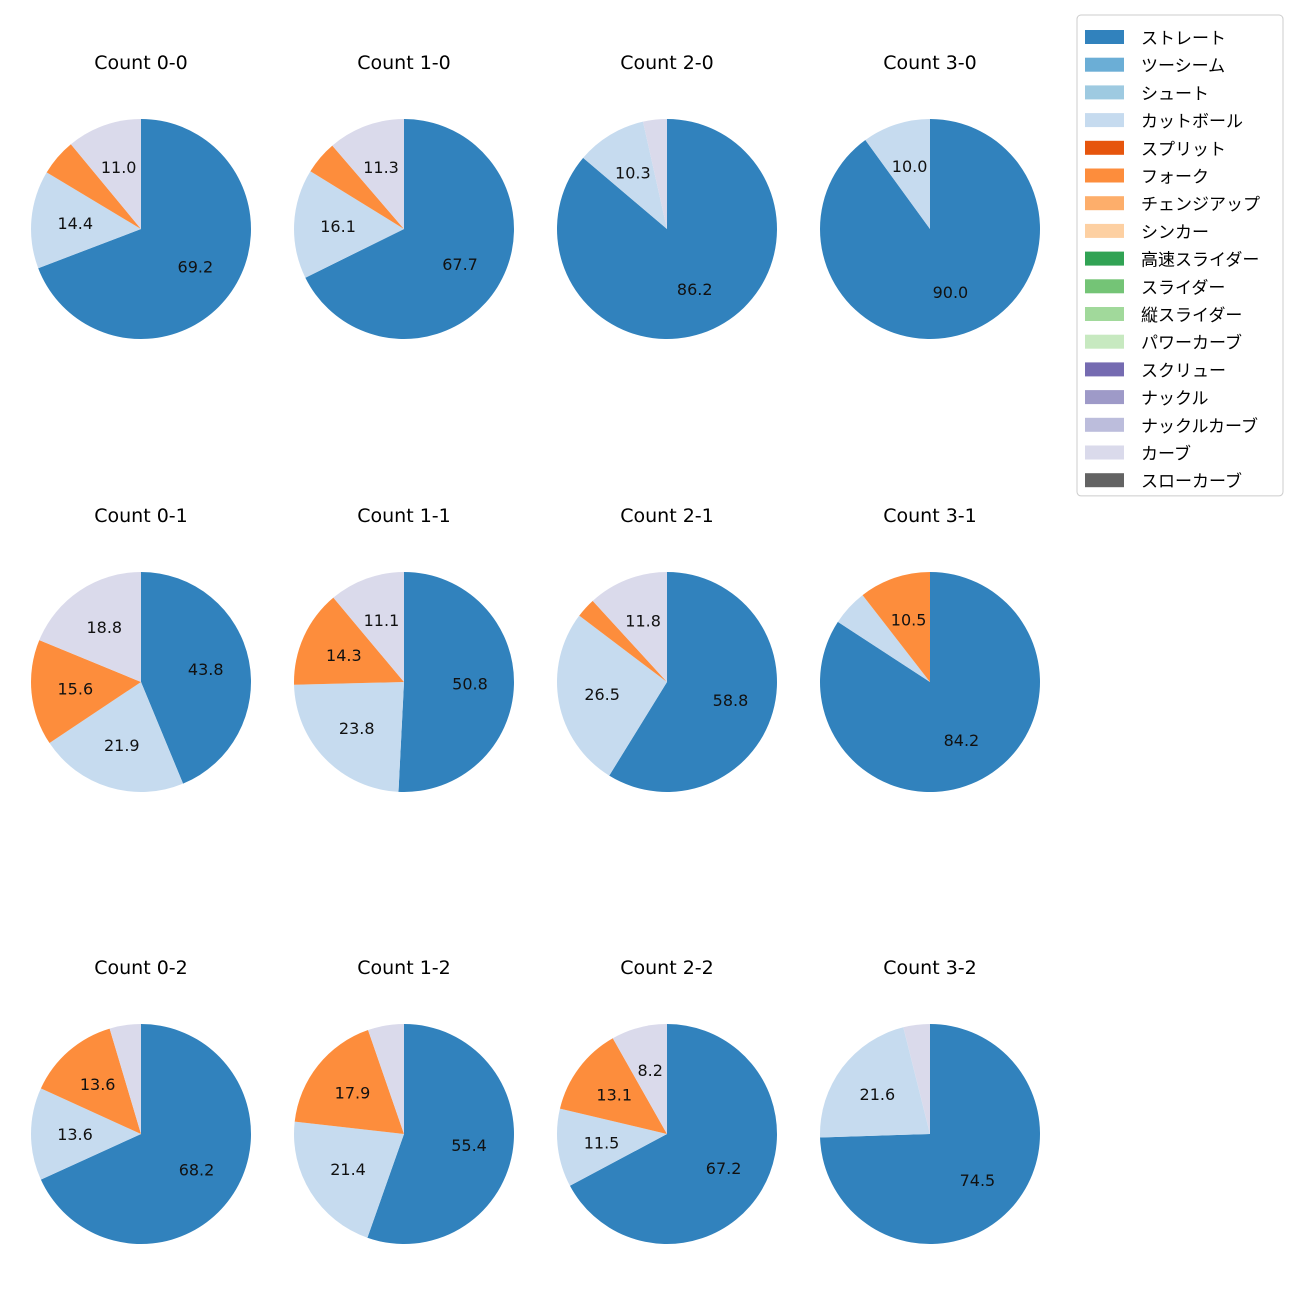 The height and width of the screenshot is (1300, 1300). I want to click on pie-count-1-2: Count 1-2 55.4 21.4 17.9, so click(404, 1100).